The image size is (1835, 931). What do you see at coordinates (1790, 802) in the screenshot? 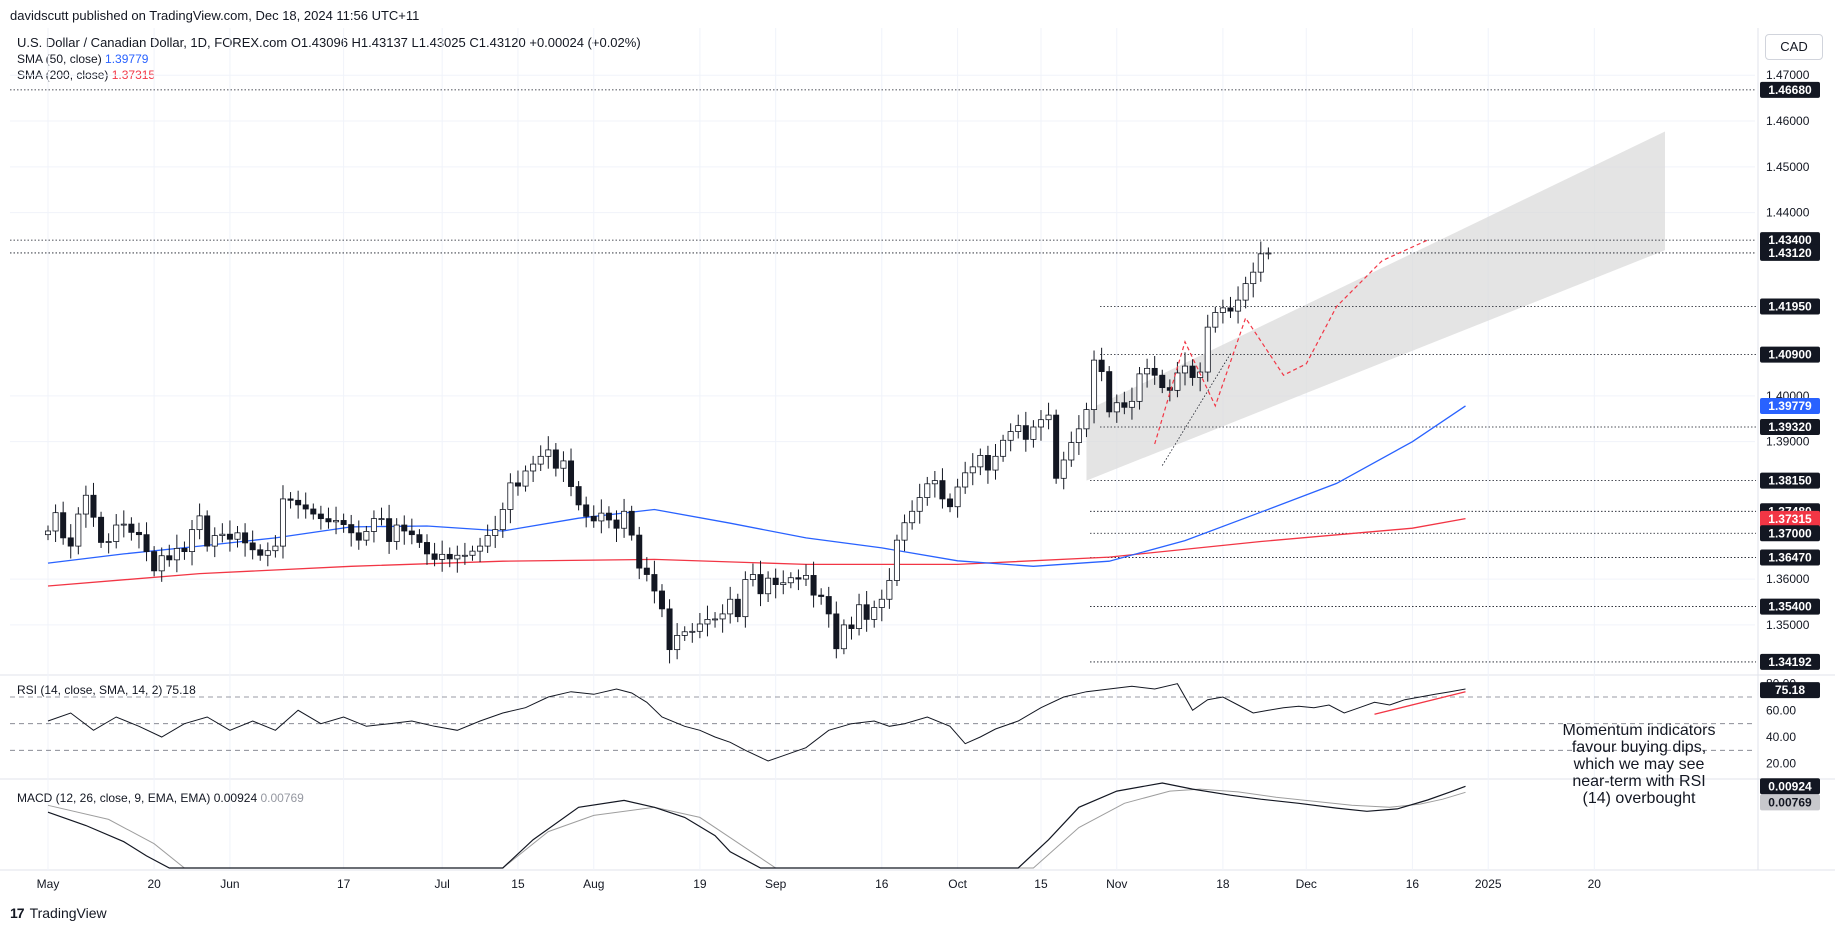
I see `macd-signal-label-text: 0.00769` at bounding box center [1790, 802].